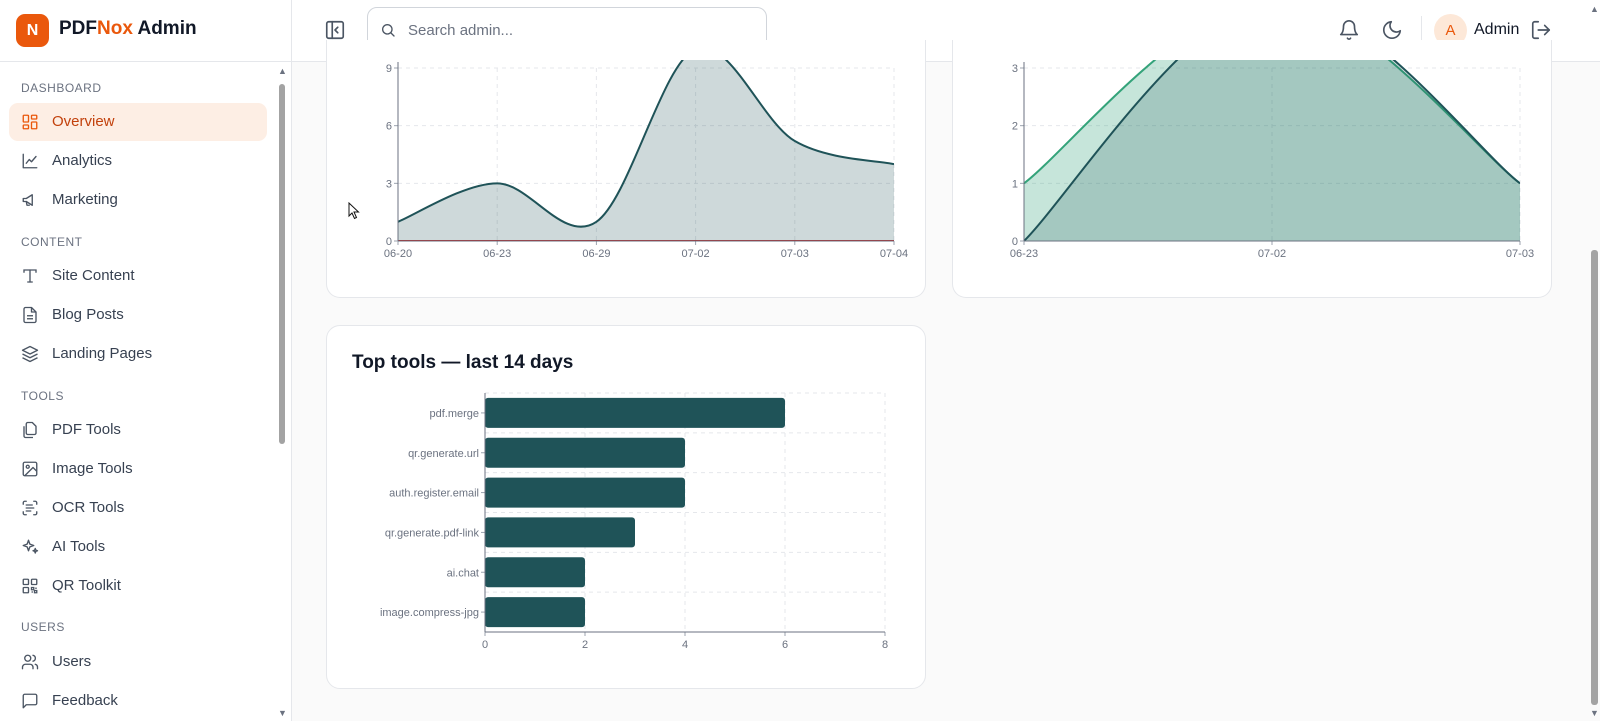  I want to click on bell-icon, so click(1349, 30).